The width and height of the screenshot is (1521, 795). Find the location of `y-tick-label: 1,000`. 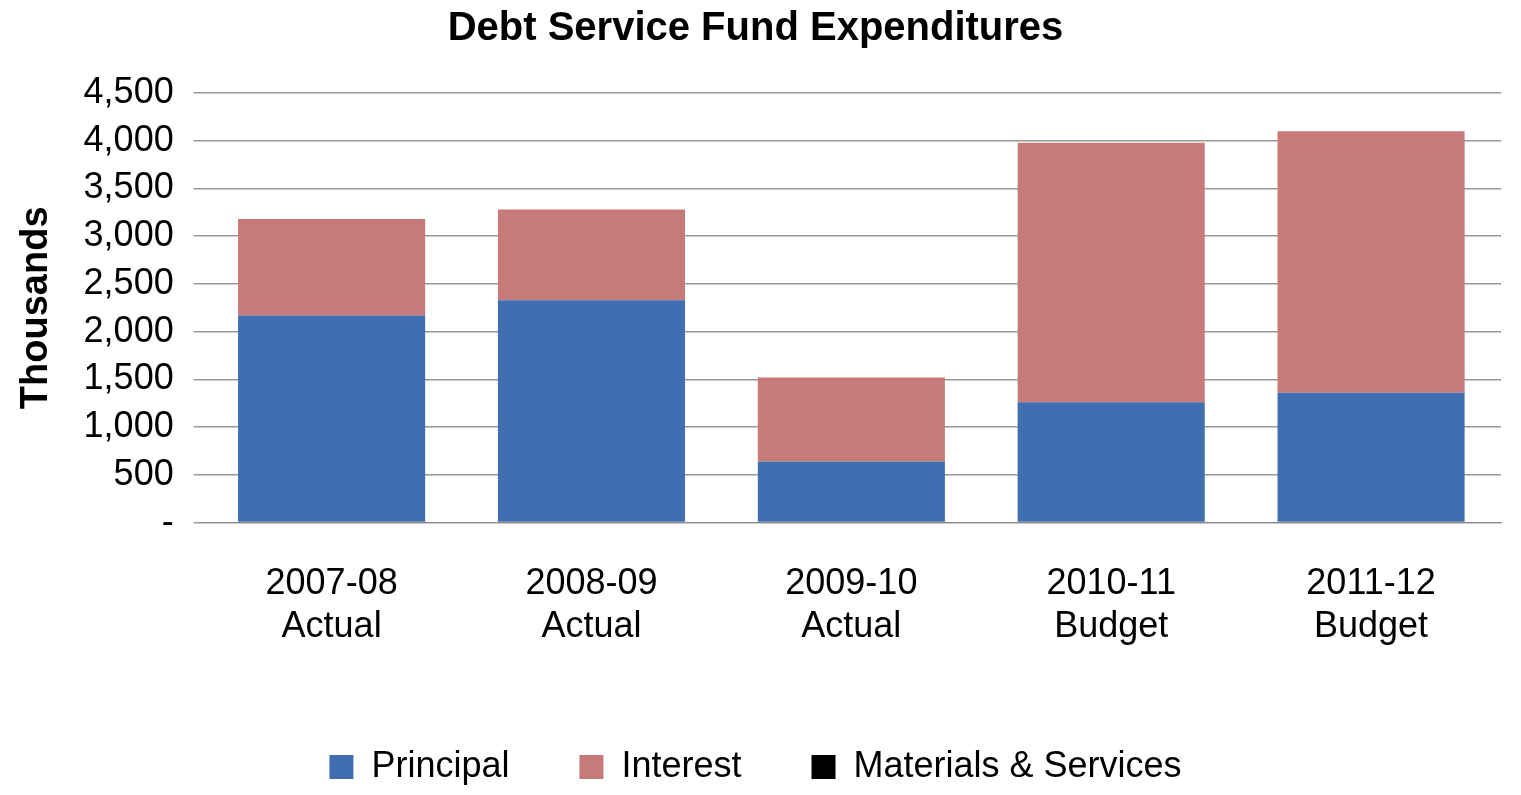

y-tick-label: 1,000 is located at coordinates (128, 425).